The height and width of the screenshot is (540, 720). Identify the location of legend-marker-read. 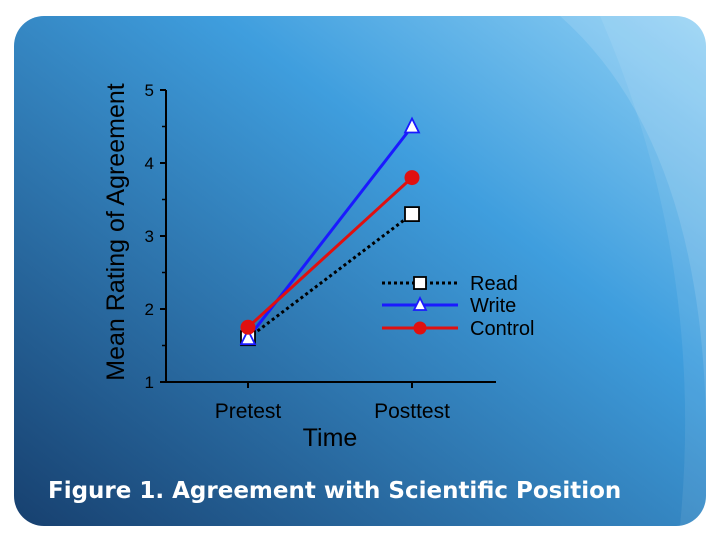
(420, 283).